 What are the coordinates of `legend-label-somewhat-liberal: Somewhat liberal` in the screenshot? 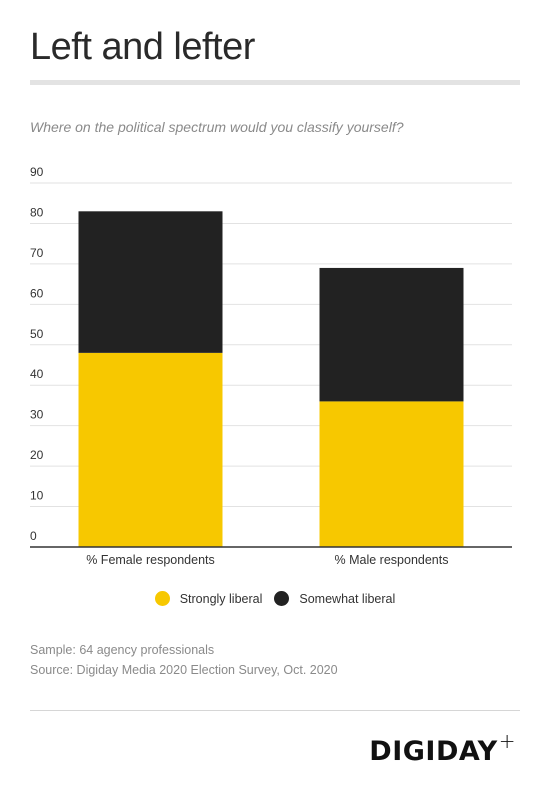 It's located at (347, 598).